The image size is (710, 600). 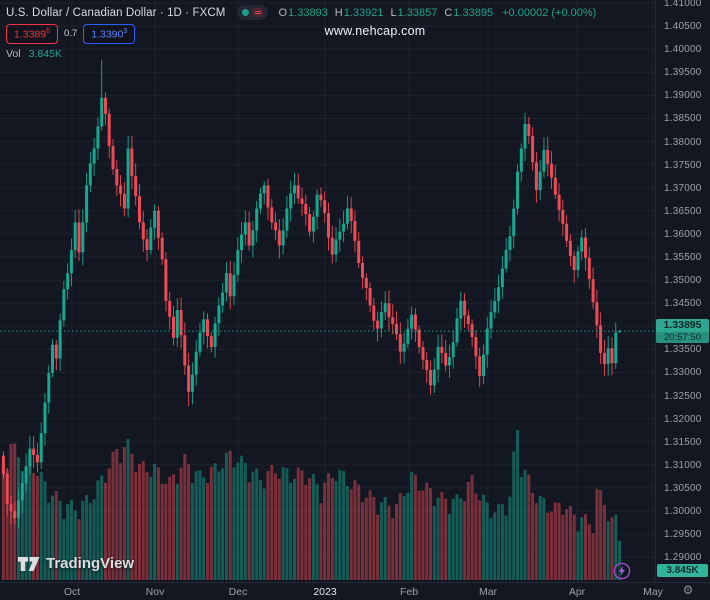 What do you see at coordinates (246, 12) in the screenshot?
I see `market-open-dot-icon` at bounding box center [246, 12].